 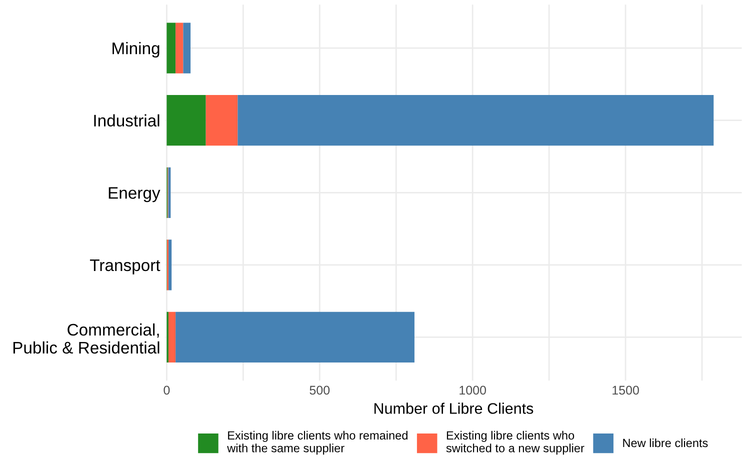 What do you see at coordinates (625, 390) in the screenshot?
I see `x-tick-label: 1500` at bounding box center [625, 390].